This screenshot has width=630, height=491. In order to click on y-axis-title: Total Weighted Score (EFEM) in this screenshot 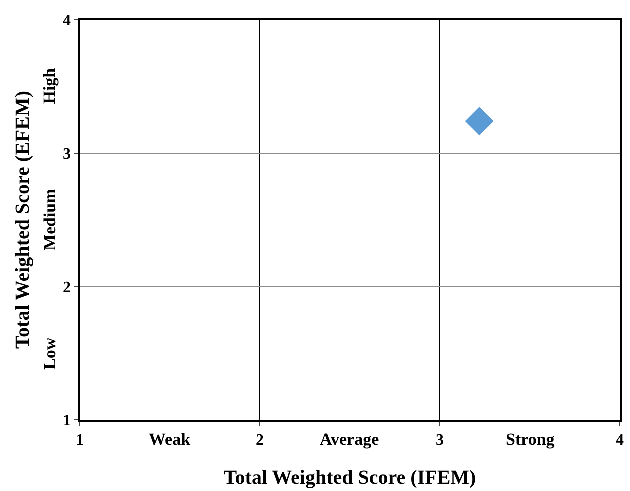, I will do `click(23, 220)`.